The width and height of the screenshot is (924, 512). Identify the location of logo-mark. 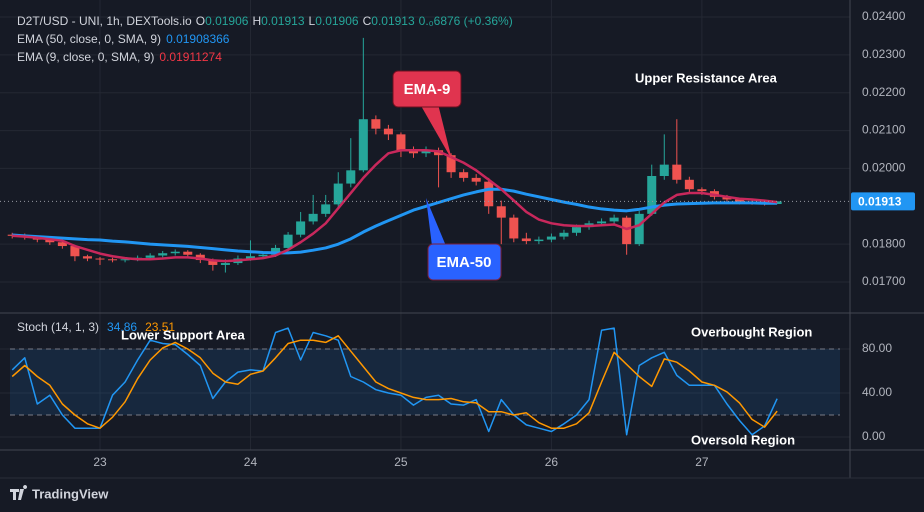
(19, 492).